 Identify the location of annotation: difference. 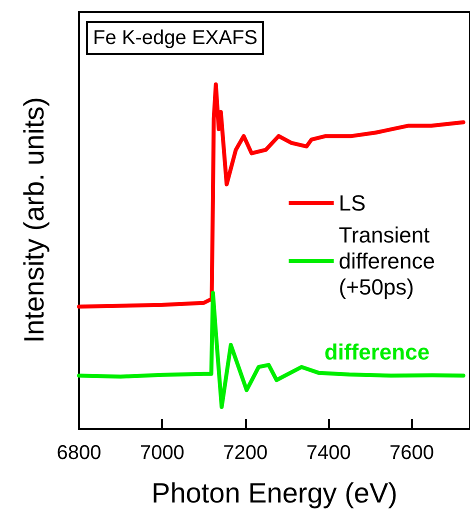
(377, 352).